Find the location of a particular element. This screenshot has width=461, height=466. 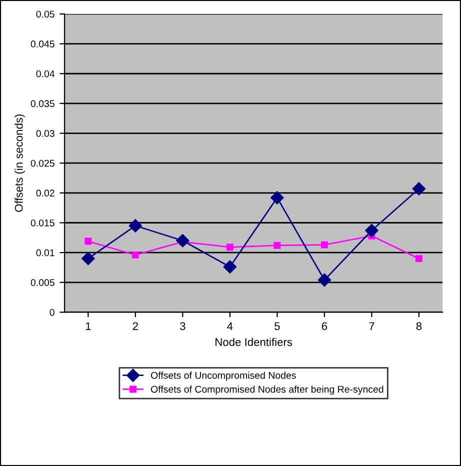

y-tick-label: 0.035 is located at coordinates (42, 104).